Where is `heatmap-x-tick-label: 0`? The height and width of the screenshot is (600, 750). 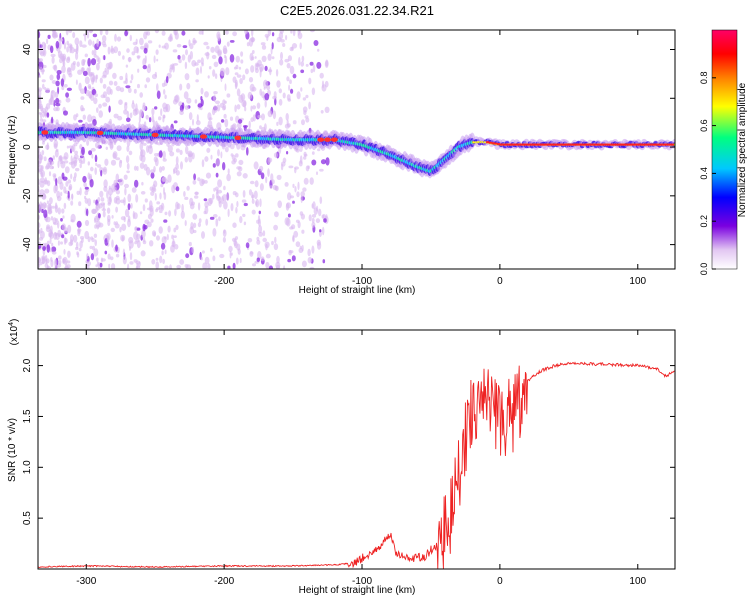
heatmap-x-tick-label: 0 is located at coordinates (500, 281).